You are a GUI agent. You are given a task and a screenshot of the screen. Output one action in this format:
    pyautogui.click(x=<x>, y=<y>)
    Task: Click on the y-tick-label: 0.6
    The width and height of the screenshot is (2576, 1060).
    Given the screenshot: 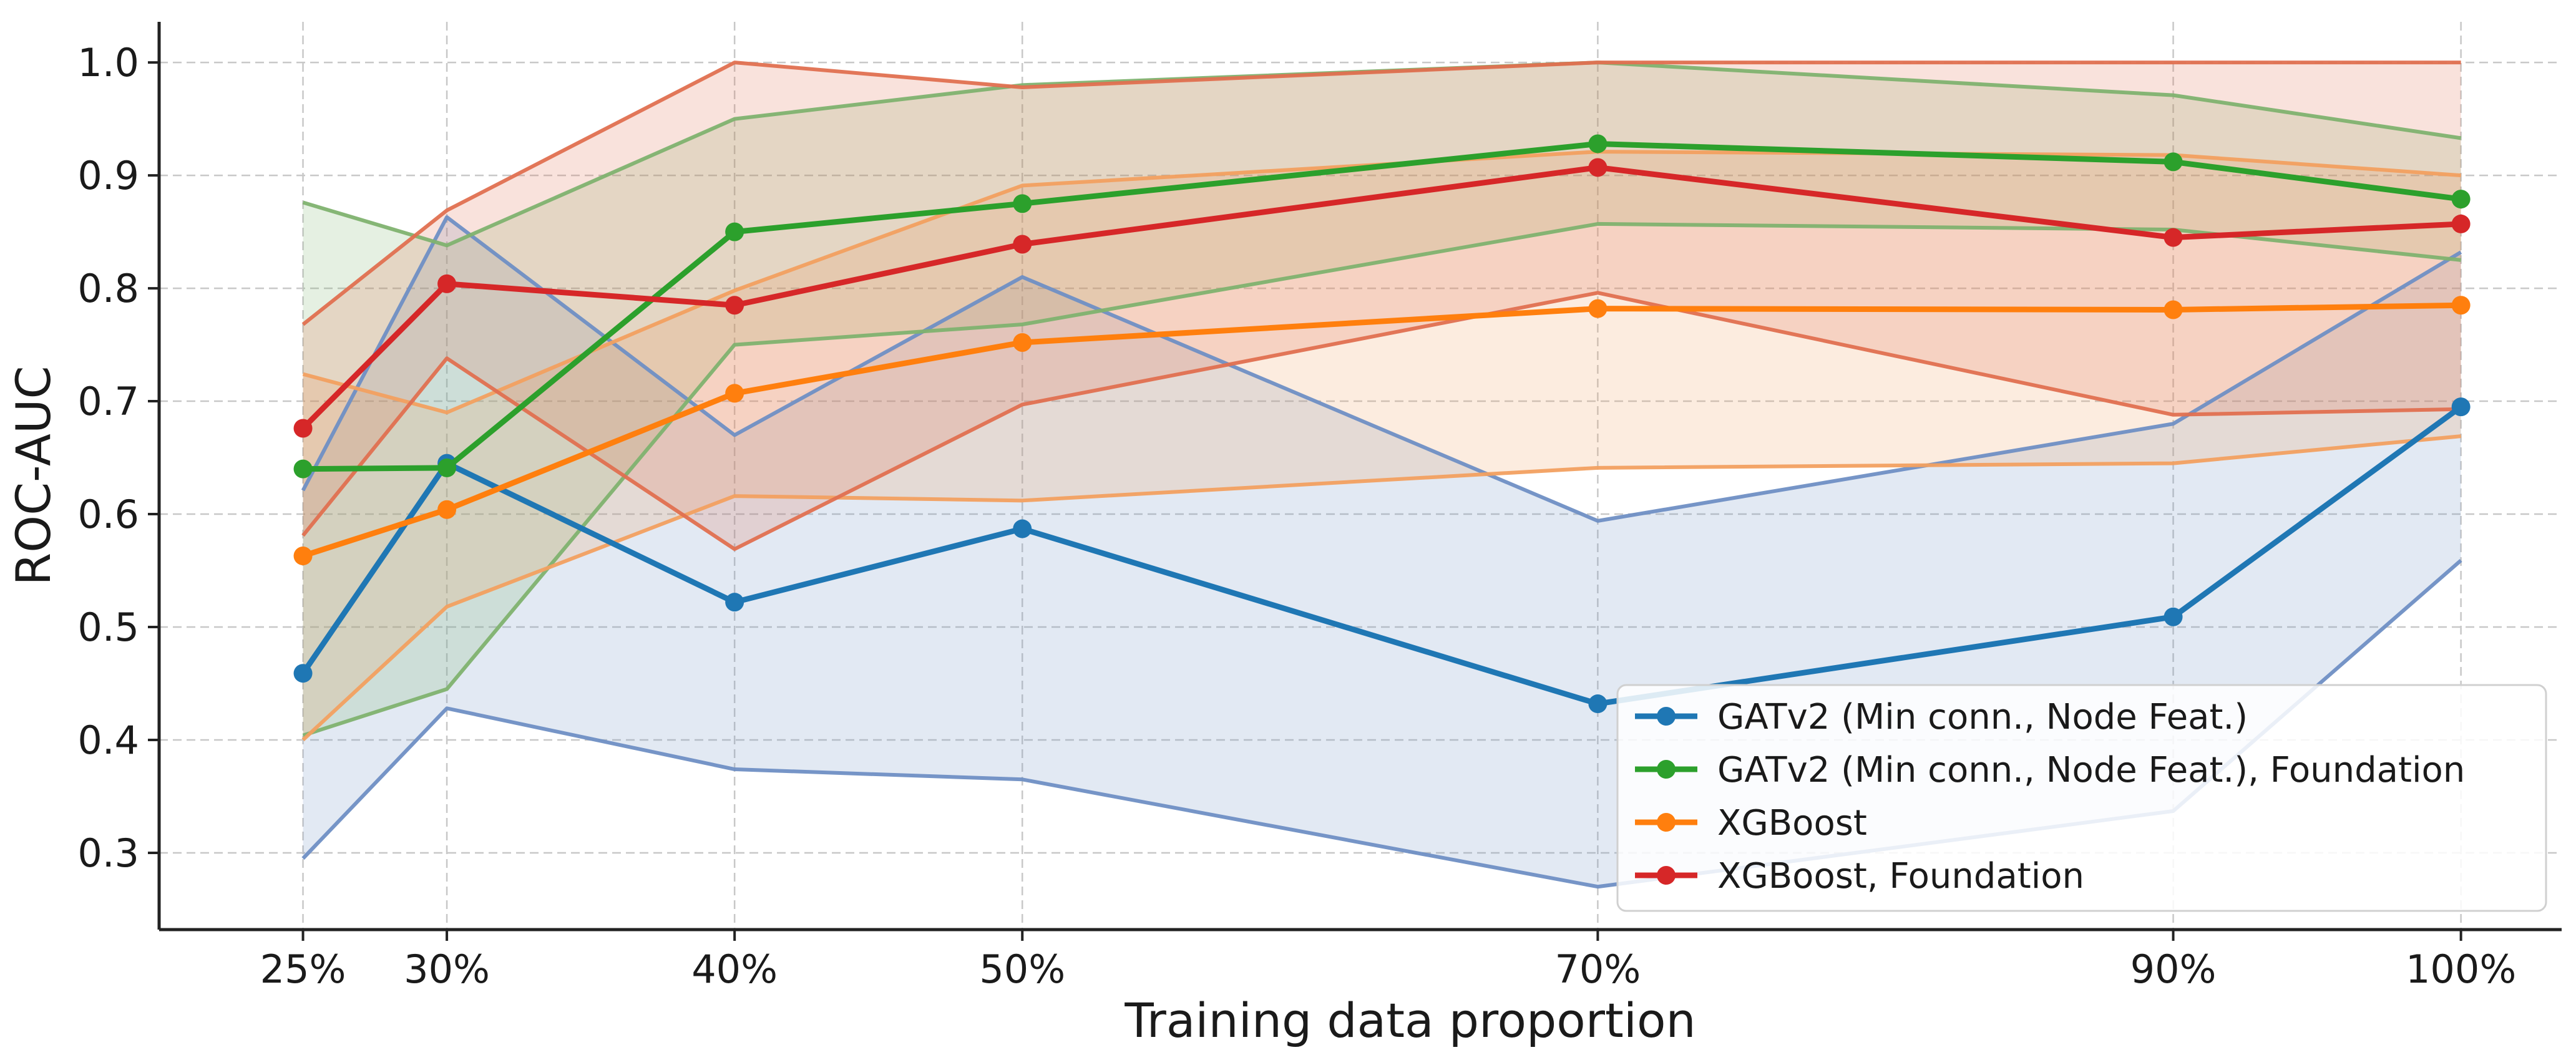 What is the action you would take?
    pyautogui.click(x=108, y=514)
    